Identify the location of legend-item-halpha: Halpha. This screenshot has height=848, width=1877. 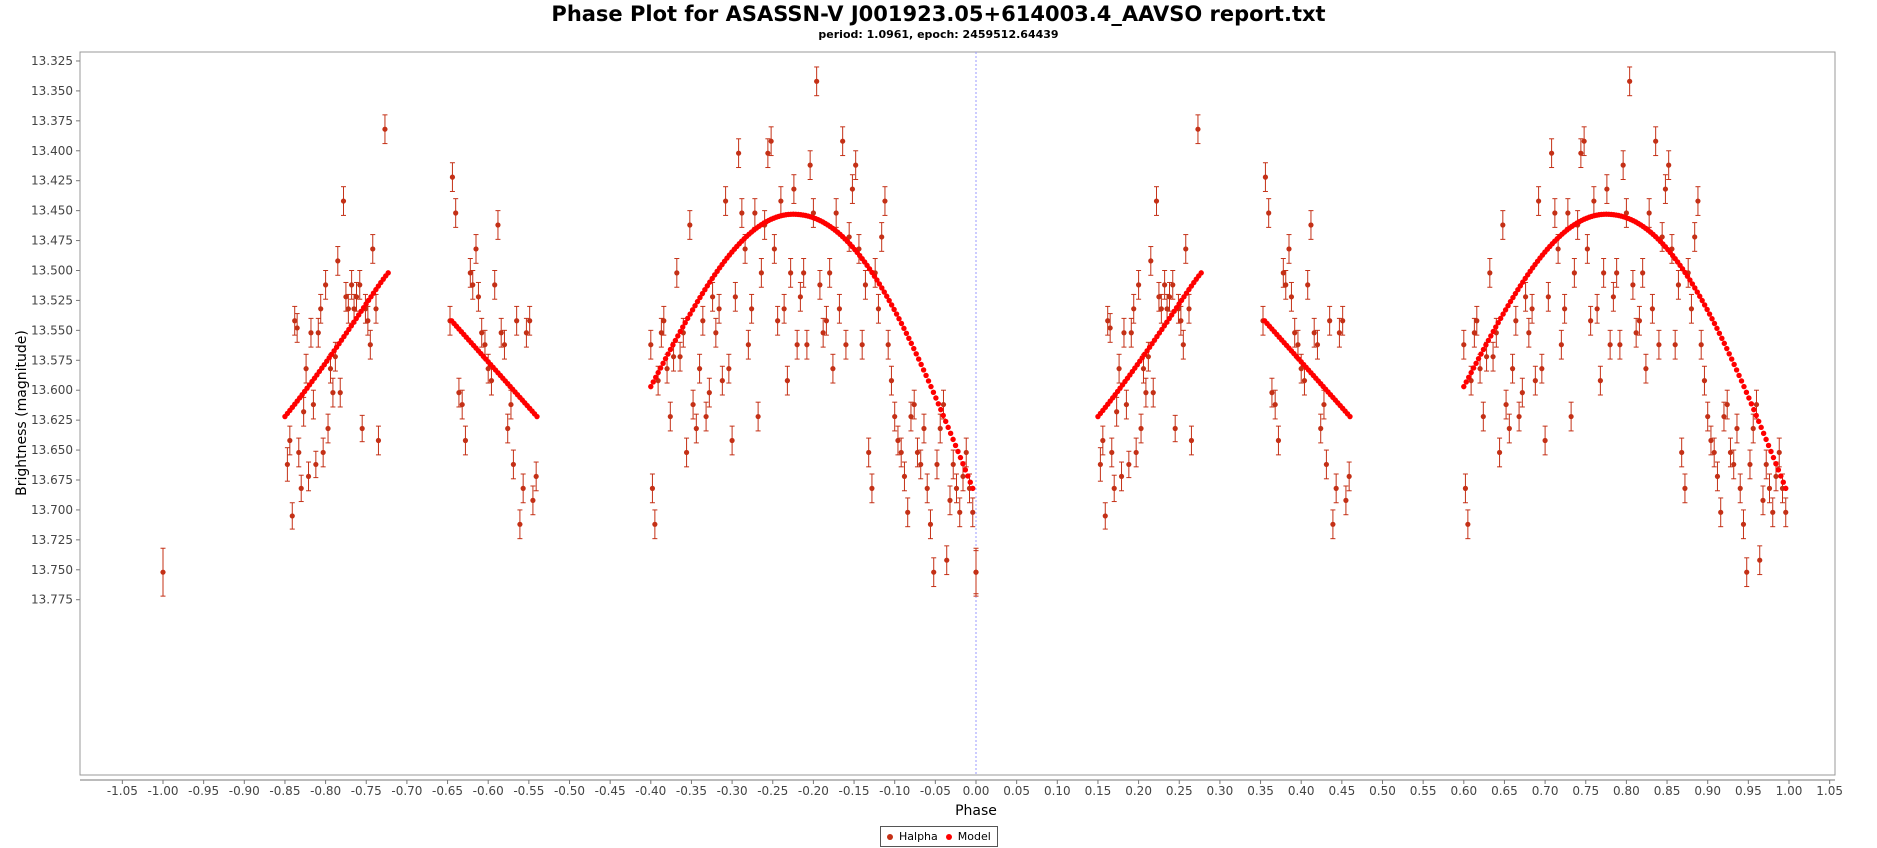
(912, 836).